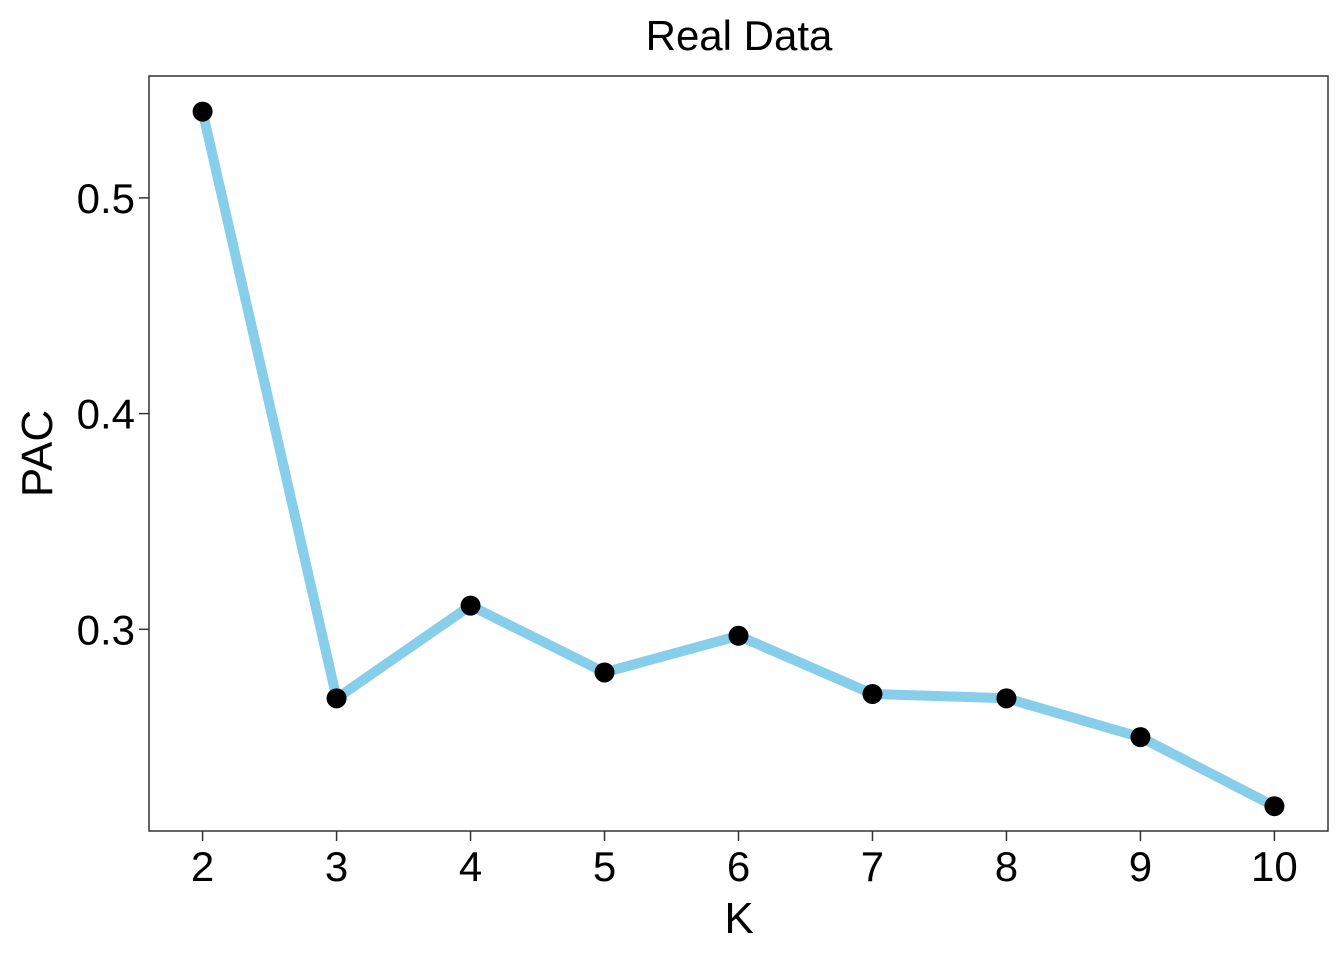 Image resolution: width=1344 pixels, height=960 pixels. I want to click on x-tick-label: 9, so click(1140, 866).